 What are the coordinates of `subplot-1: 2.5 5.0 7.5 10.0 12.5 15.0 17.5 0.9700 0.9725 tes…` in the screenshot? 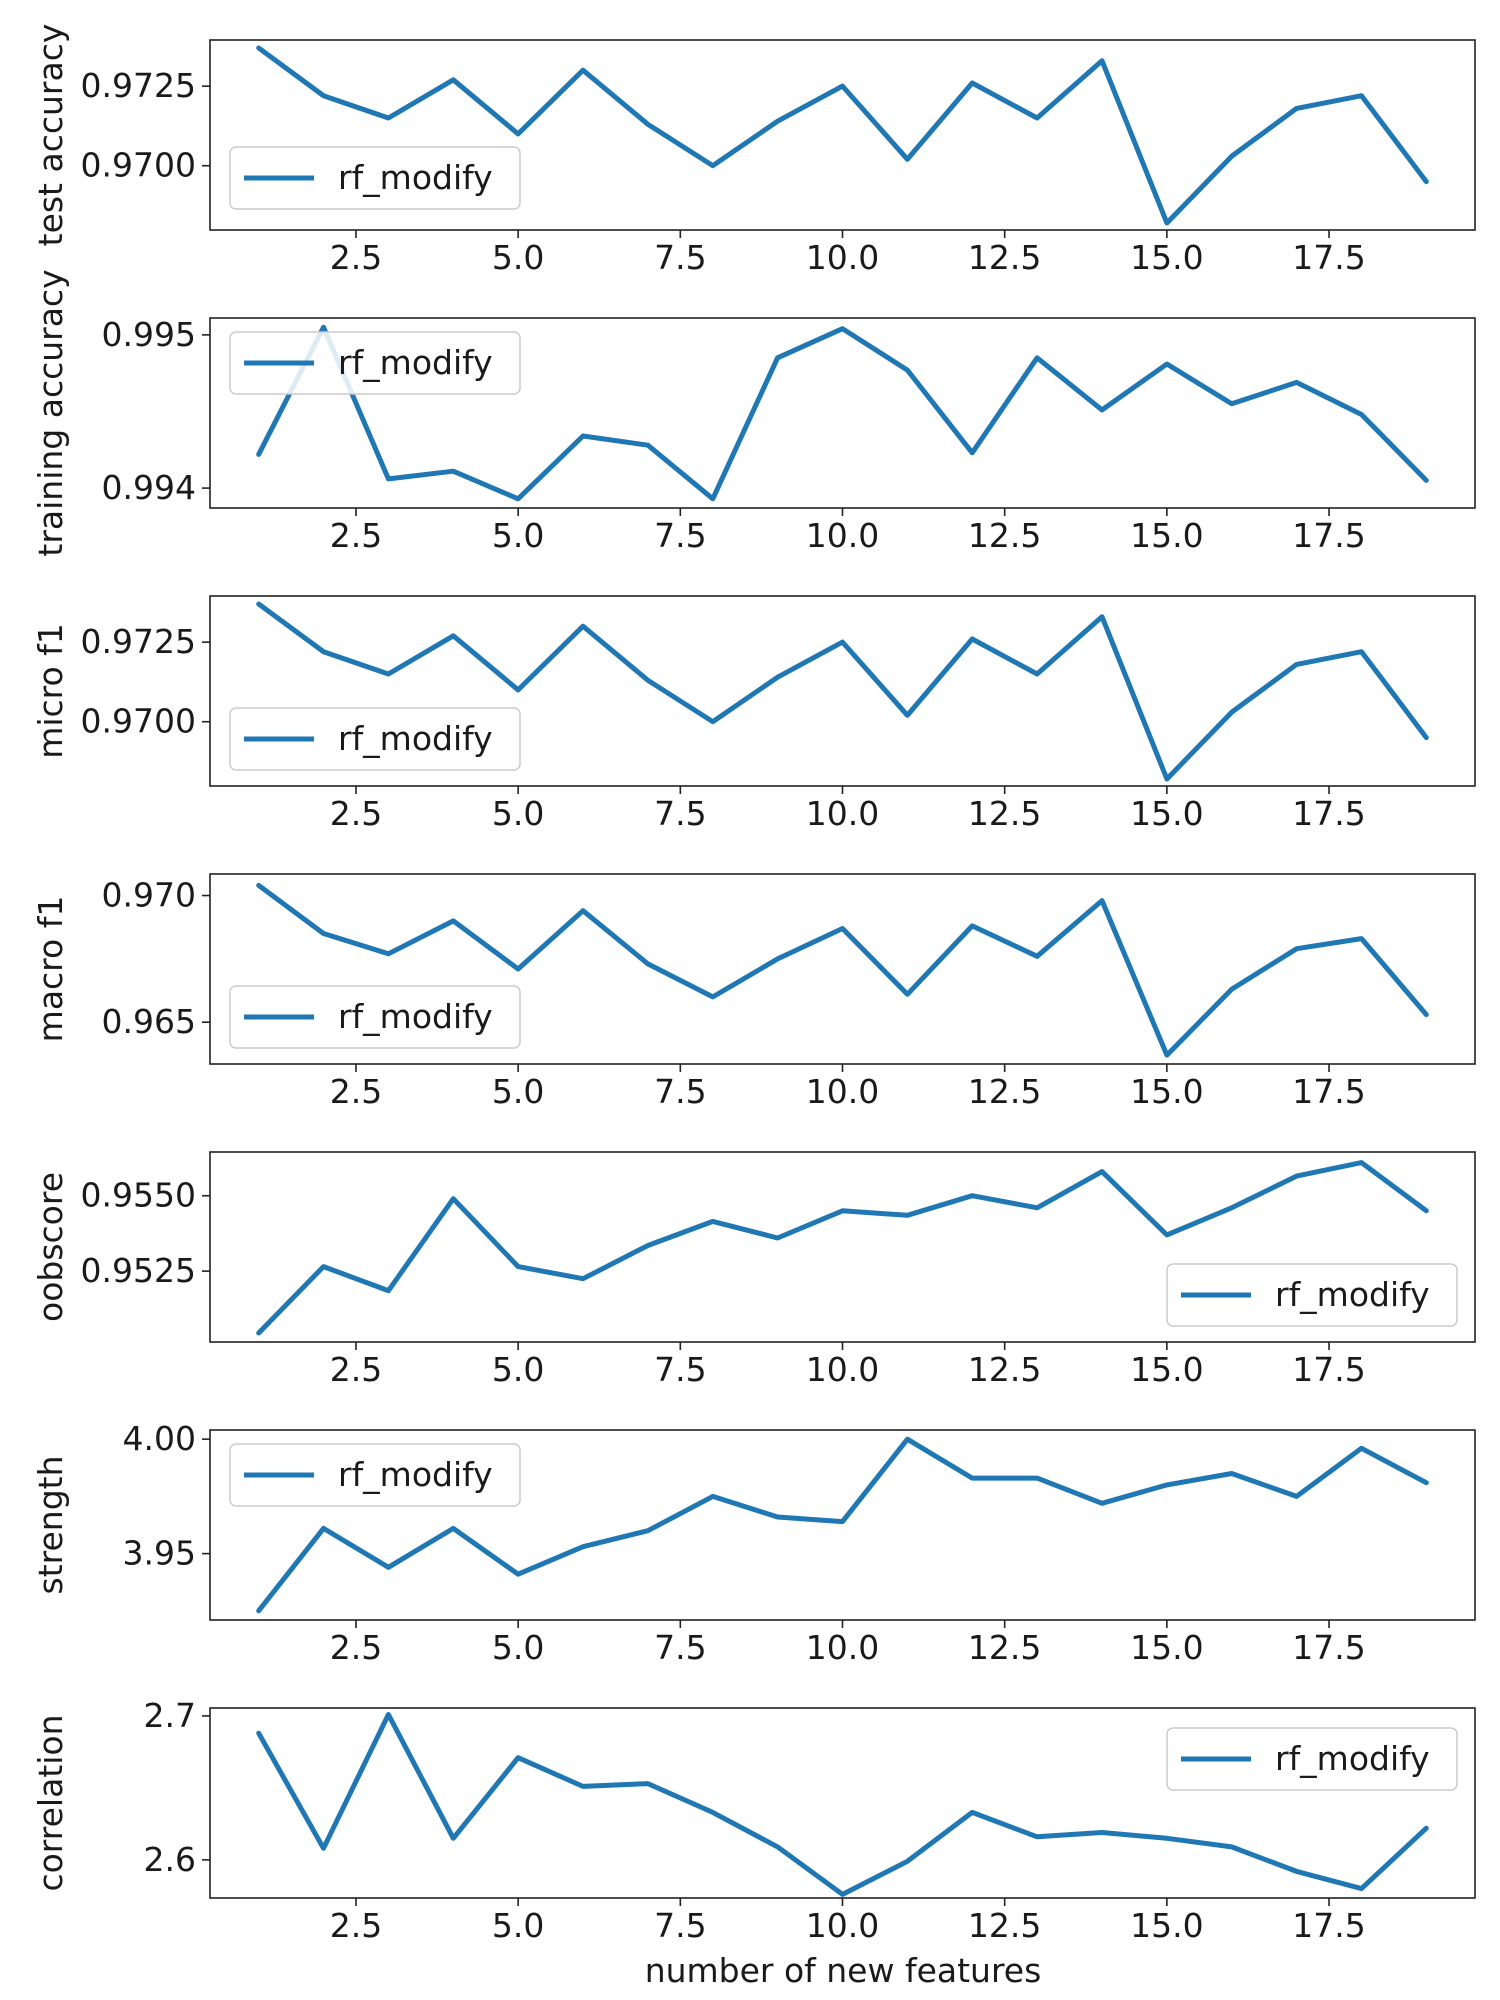 It's located at (753, 150).